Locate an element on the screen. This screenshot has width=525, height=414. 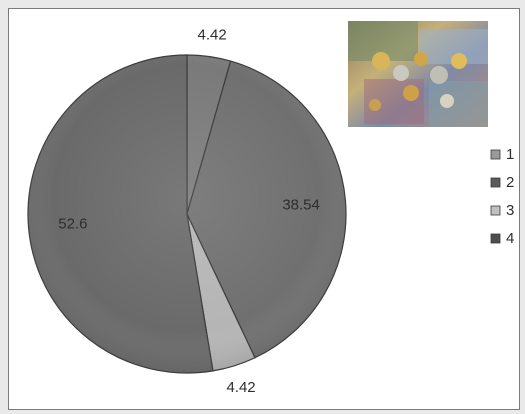
money-photo is located at coordinates (418, 74).